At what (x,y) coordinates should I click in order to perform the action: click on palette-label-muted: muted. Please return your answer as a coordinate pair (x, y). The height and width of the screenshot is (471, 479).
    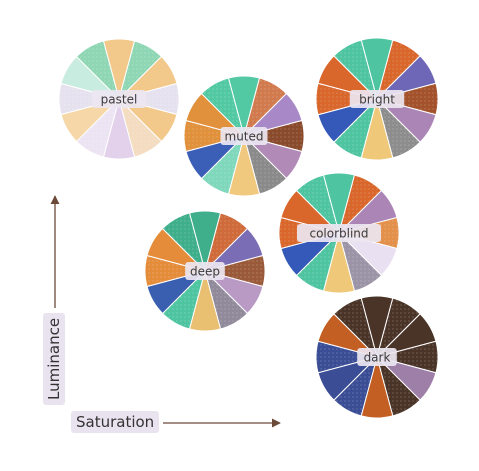
    Looking at the image, I should click on (244, 137).